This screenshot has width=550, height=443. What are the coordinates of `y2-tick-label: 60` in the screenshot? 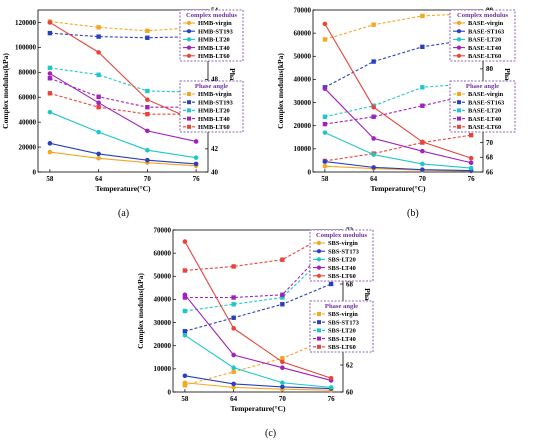 It's located at (350, 392).